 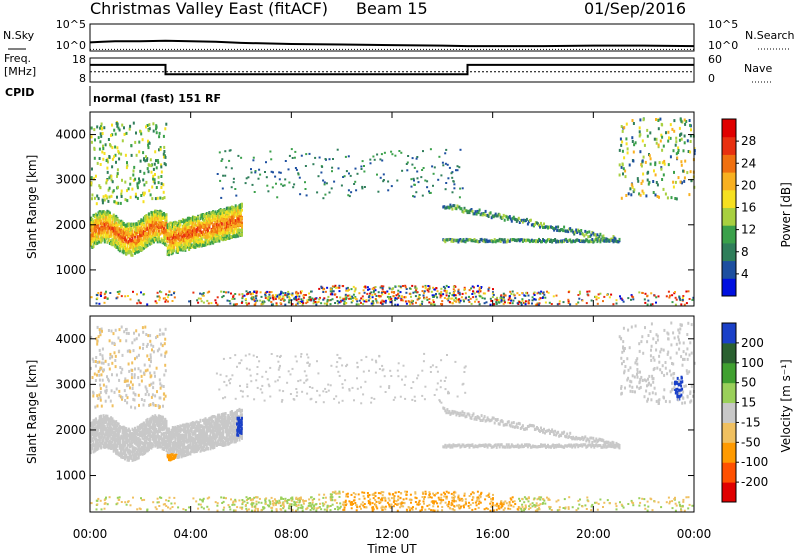 I want to click on noise-right-tick-top: 10^5, so click(x=723, y=24).